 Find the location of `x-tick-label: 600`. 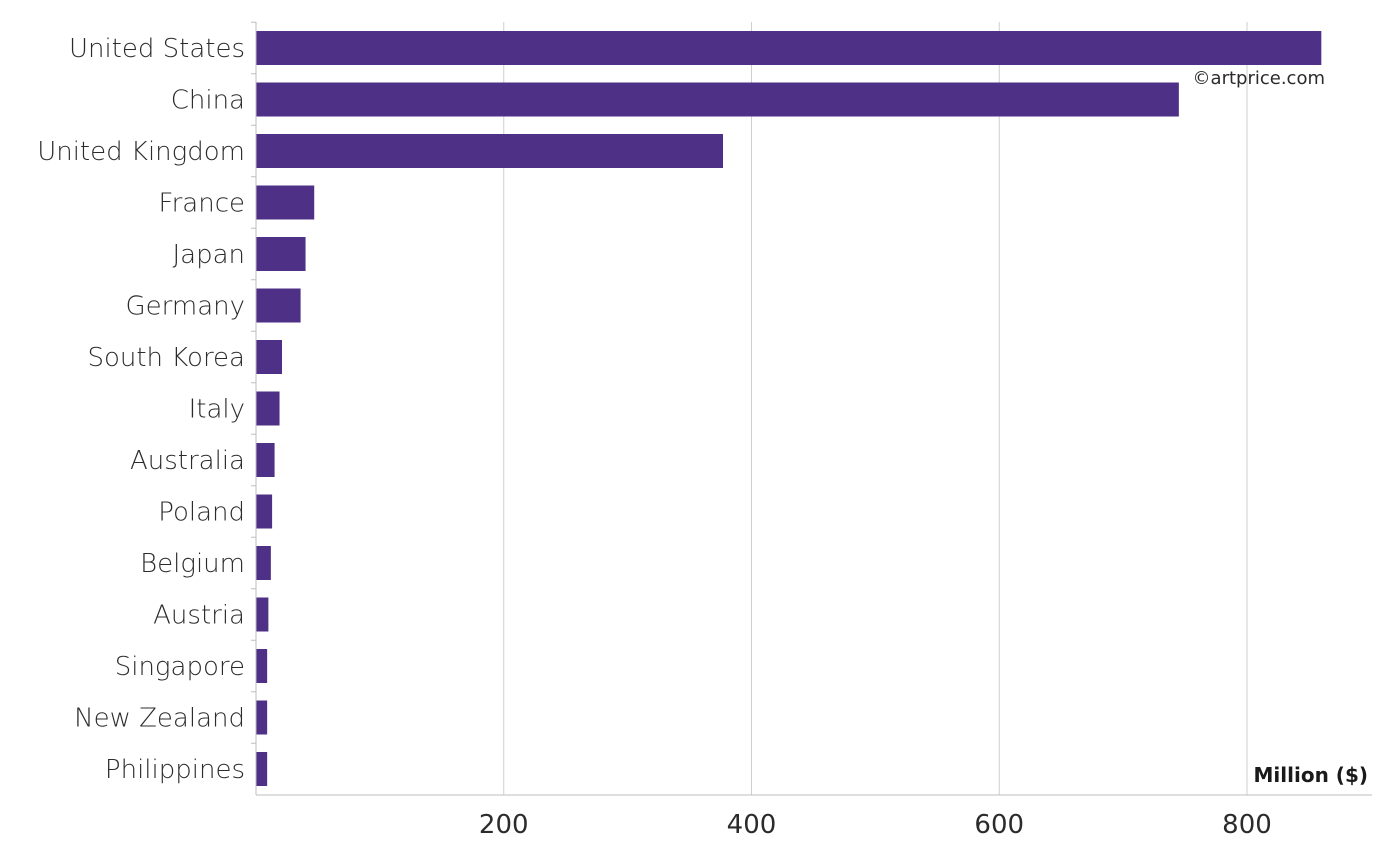

x-tick-label: 600 is located at coordinates (999, 825).